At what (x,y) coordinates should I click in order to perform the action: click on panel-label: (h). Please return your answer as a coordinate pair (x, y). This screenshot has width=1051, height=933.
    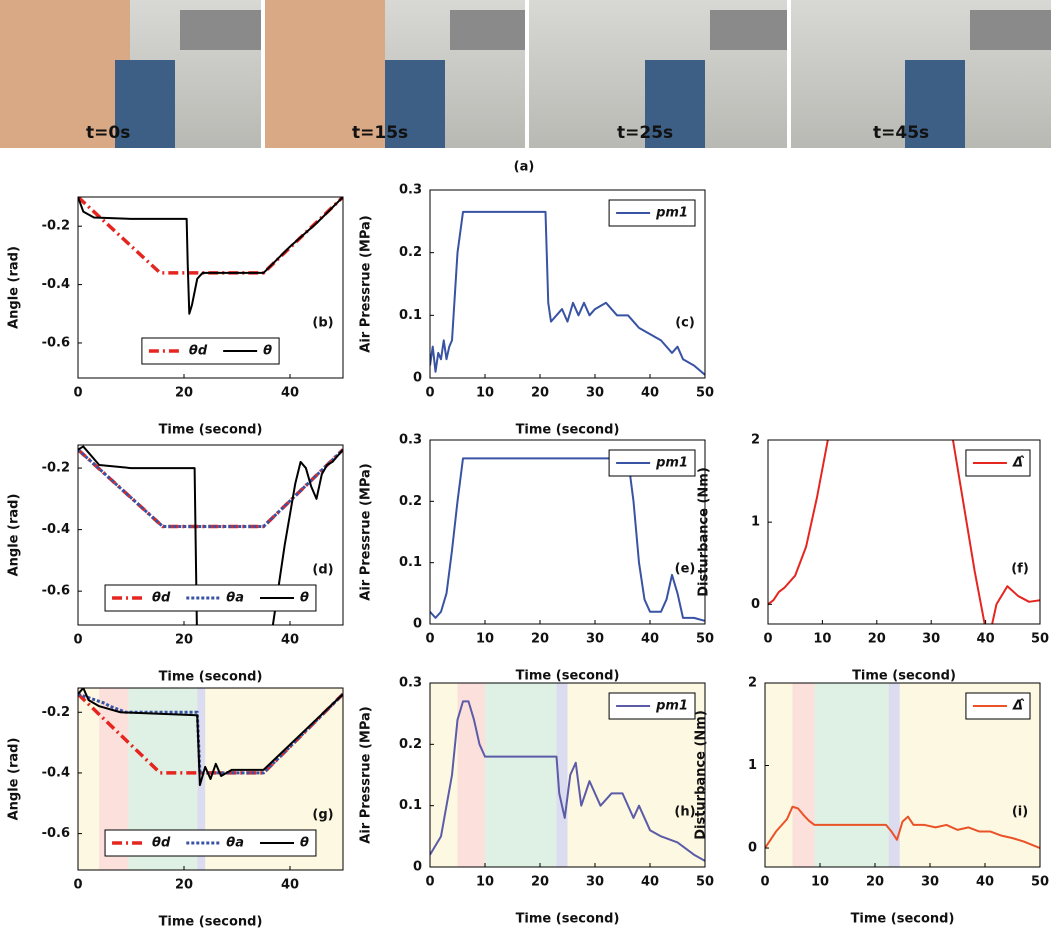
    Looking at the image, I should click on (684, 812).